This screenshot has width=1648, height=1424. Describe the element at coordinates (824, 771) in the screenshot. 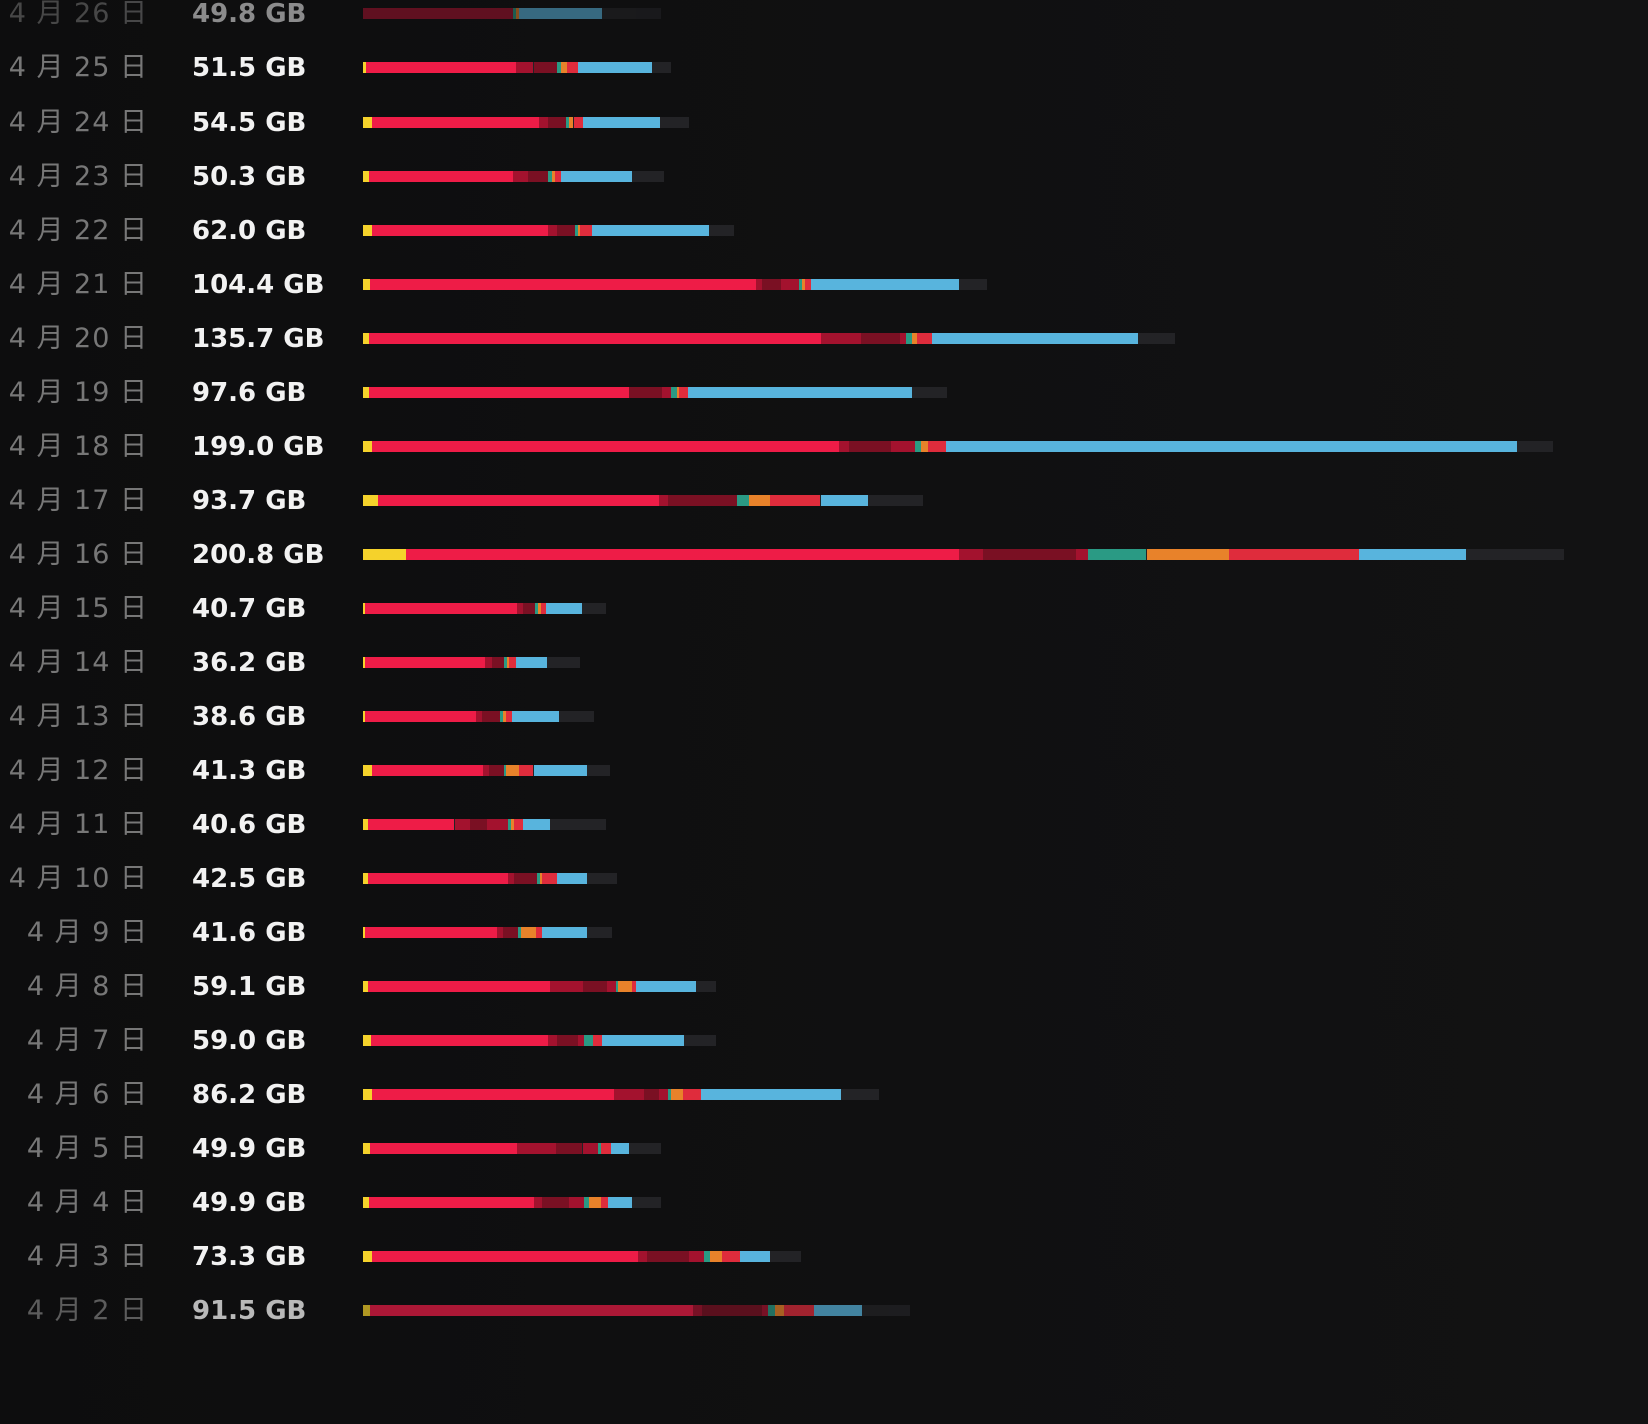

I see `usage-row: 4 月 12 日 41.3 GB` at that location.